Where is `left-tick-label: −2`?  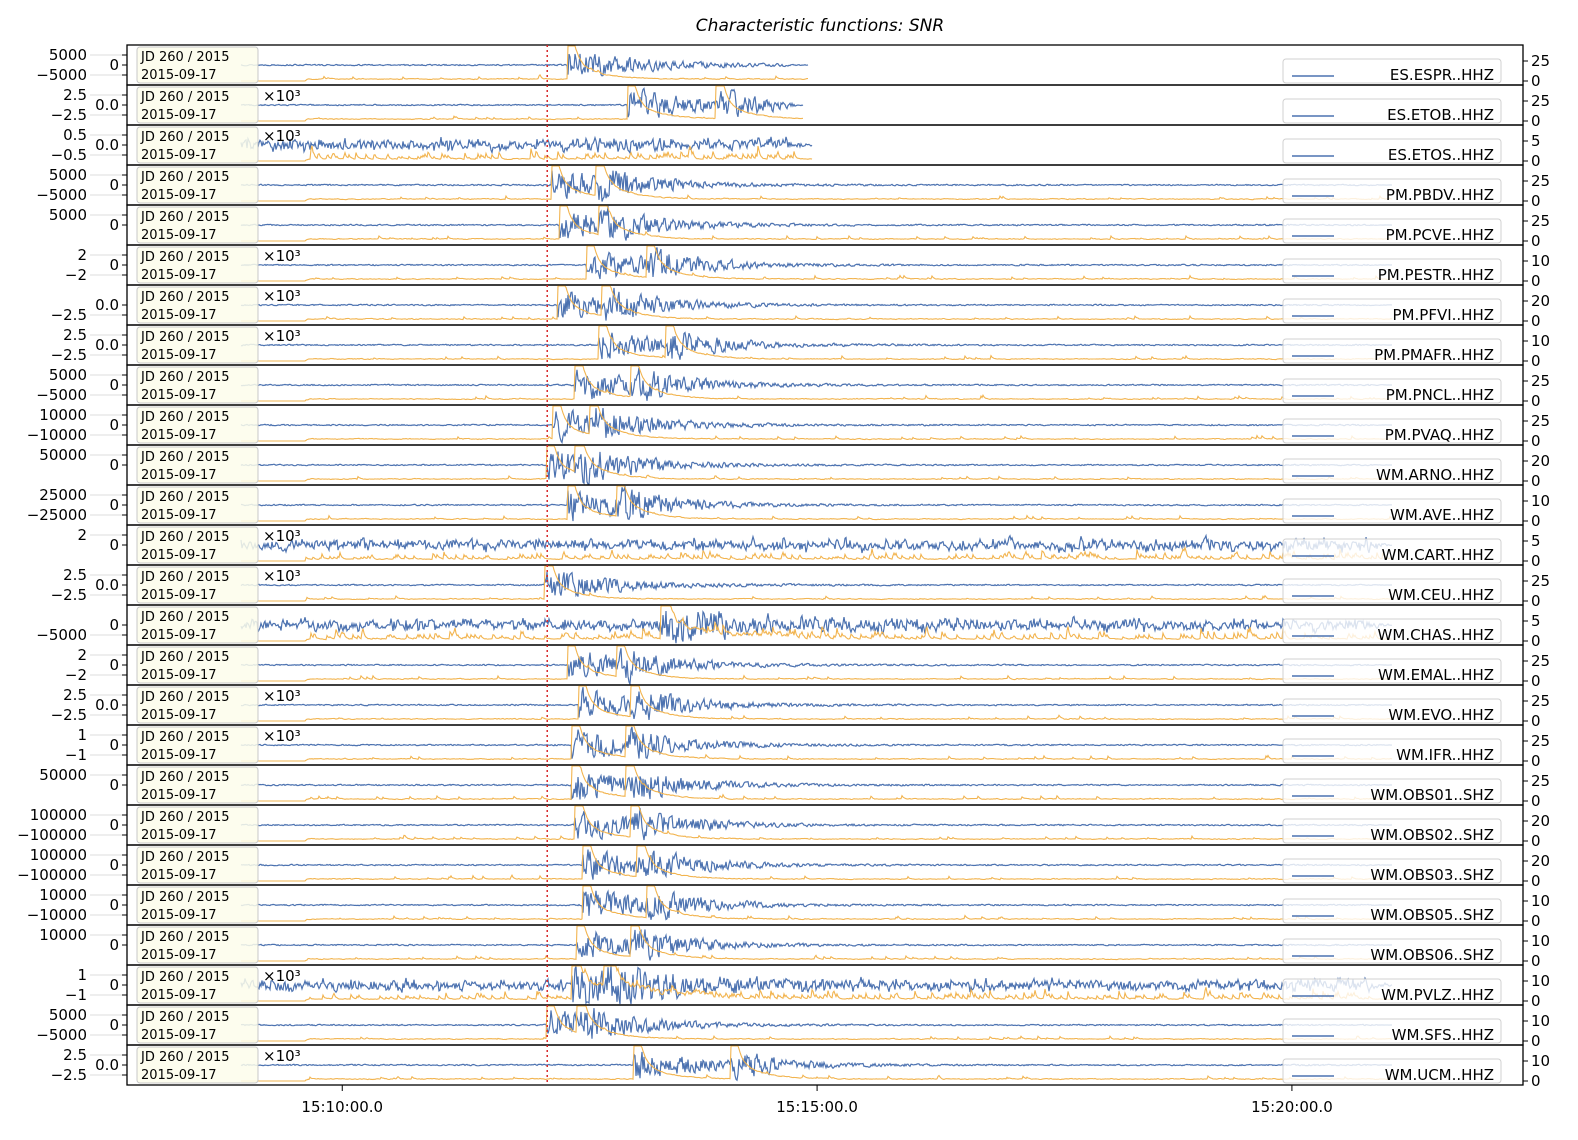
left-tick-label: −2 is located at coordinates (76, 675).